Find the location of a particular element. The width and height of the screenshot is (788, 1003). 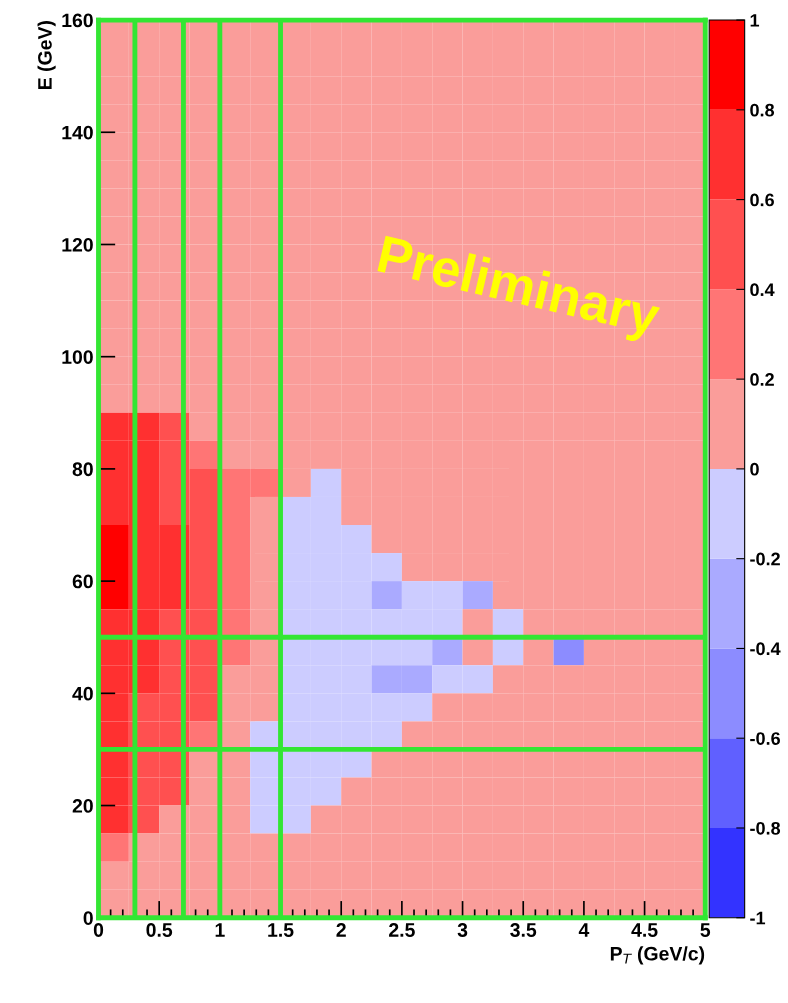

y-tick-label: 20 is located at coordinates (82, 806).